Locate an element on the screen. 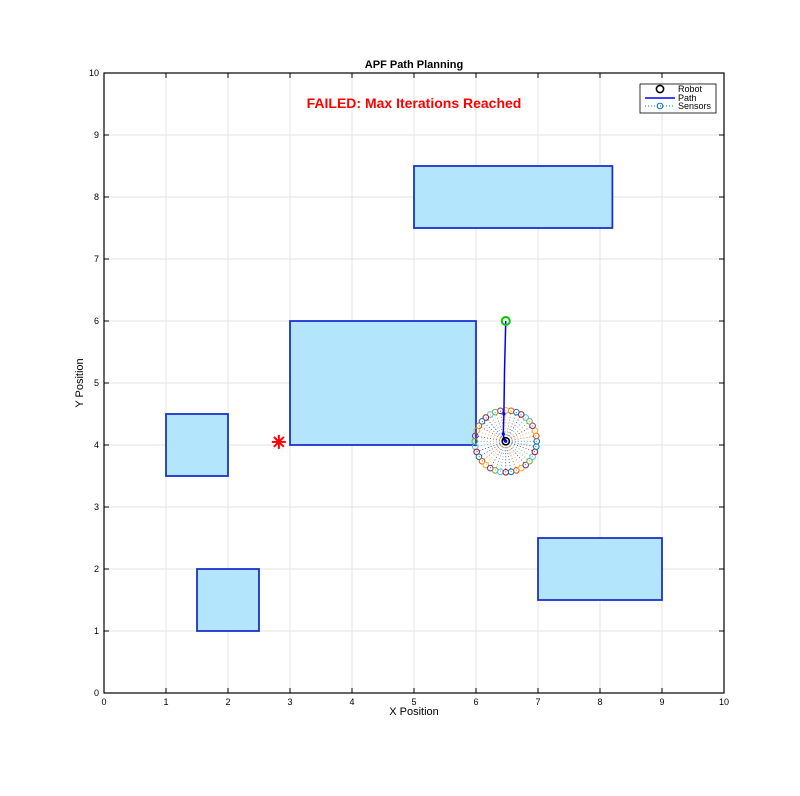  y-tick-label: 9 is located at coordinates (96, 135).